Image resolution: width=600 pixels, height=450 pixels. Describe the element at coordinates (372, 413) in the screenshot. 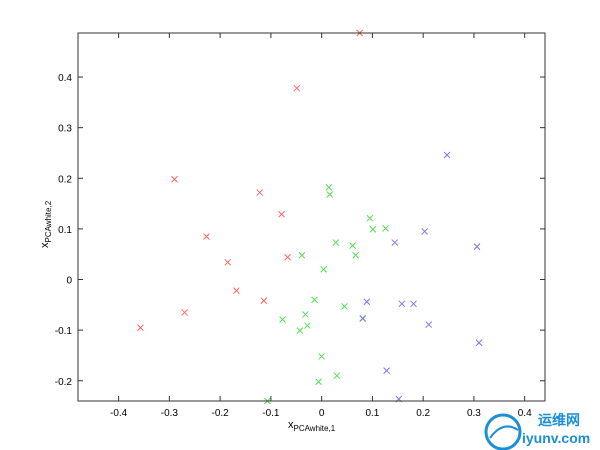

I see `x-tick-label: 0.1` at that location.